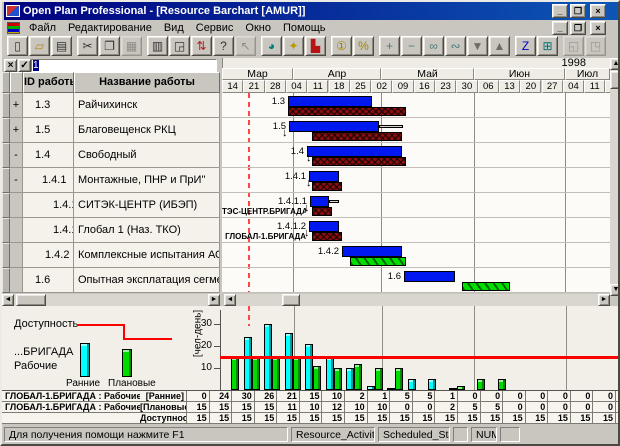 This screenshot has width=620, height=446. Describe the element at coordinates (417, 300) in the screenshot. I see `gantt-hscrollbar: ◄ ►` at that location.